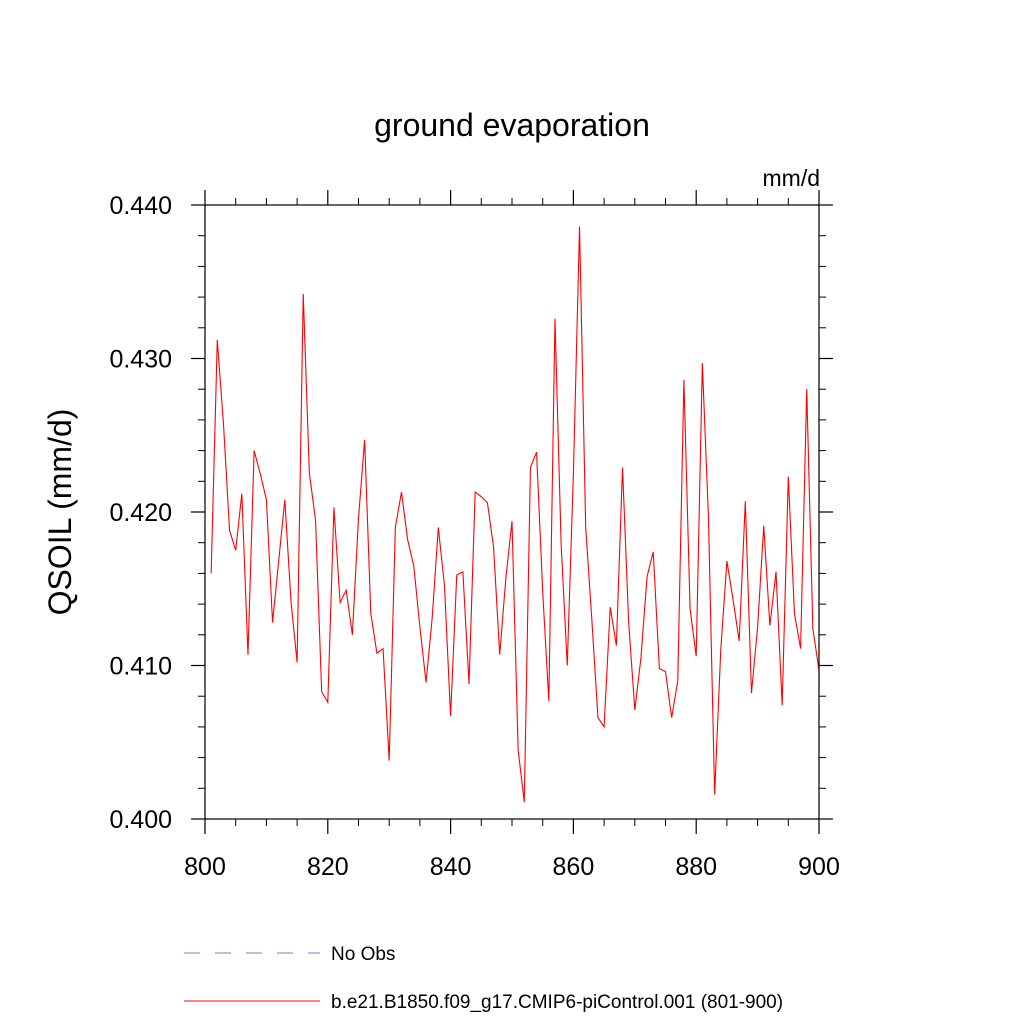 This screenshot has height=1024, width=1024. Describe the element at coordinates (205, 867) in the screenshot. I see `x-tick-label: 800` at that location.